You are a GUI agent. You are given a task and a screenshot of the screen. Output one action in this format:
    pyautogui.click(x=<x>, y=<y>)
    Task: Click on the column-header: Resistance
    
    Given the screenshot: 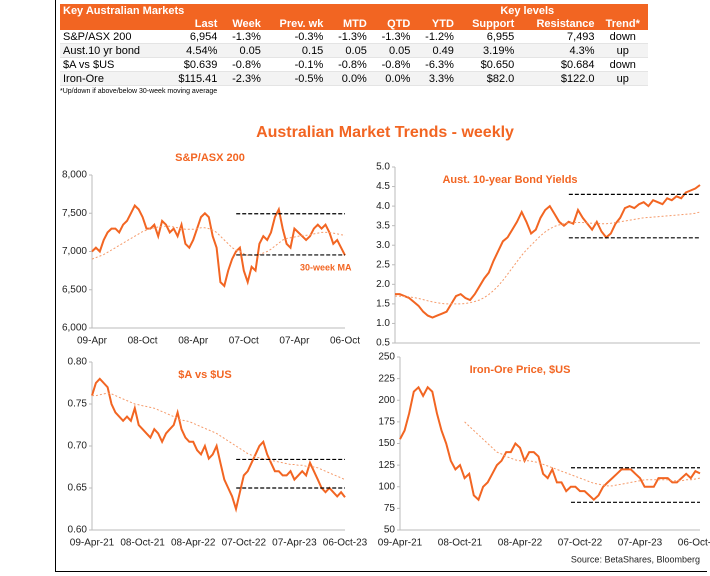 What is the action you would take?
    pyautogui.click(x=557, y=23)
    